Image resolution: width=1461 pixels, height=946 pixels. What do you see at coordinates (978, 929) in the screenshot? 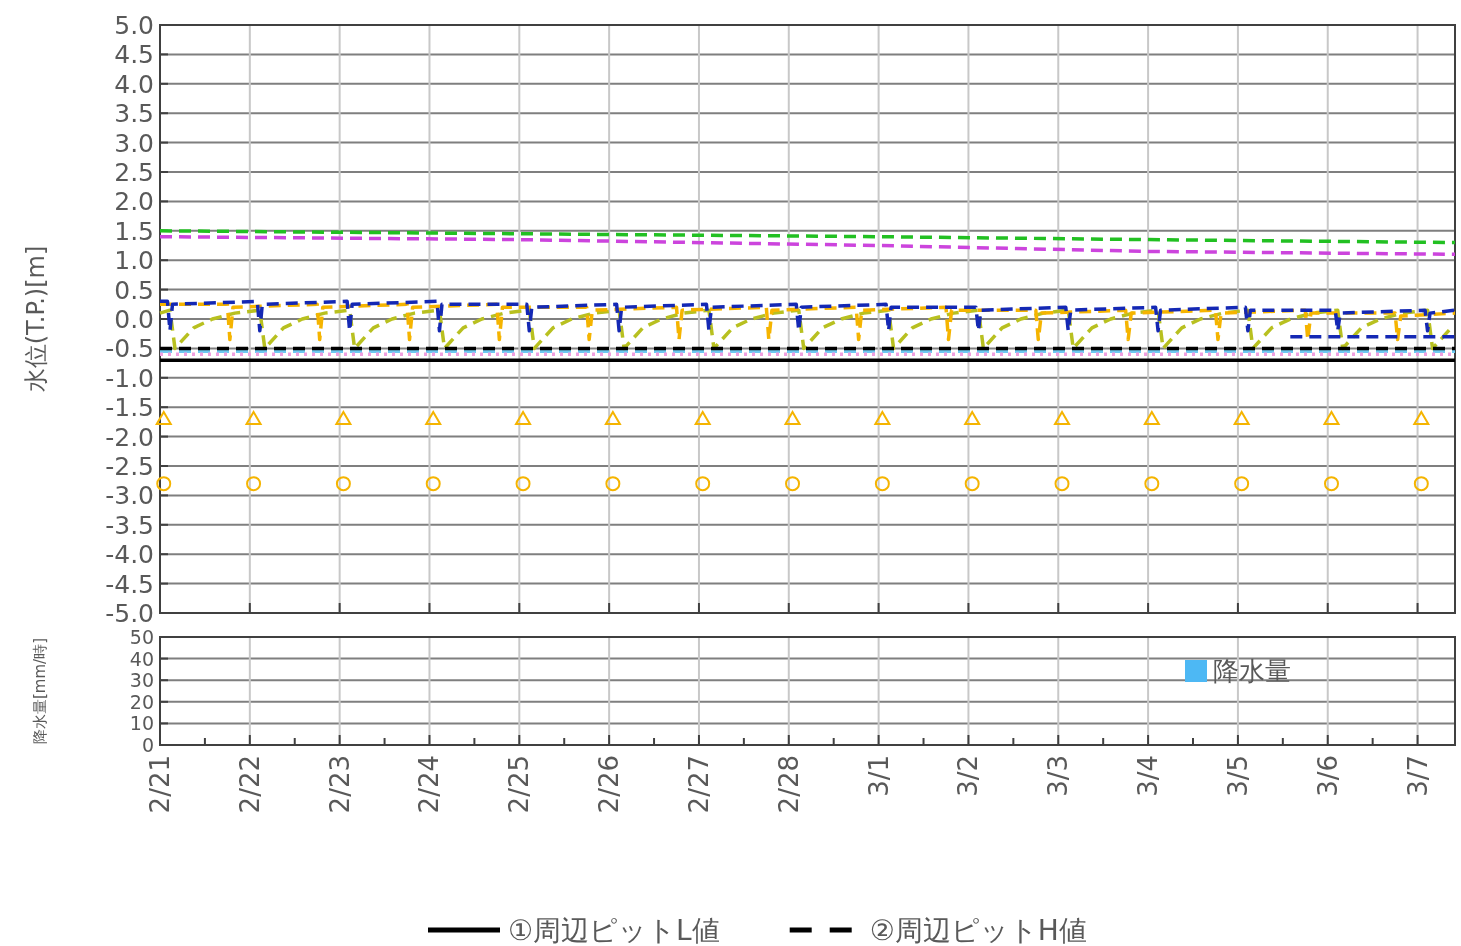
I see `legend-label: ②周辺ピットH値` at bounding box center [978, 929].